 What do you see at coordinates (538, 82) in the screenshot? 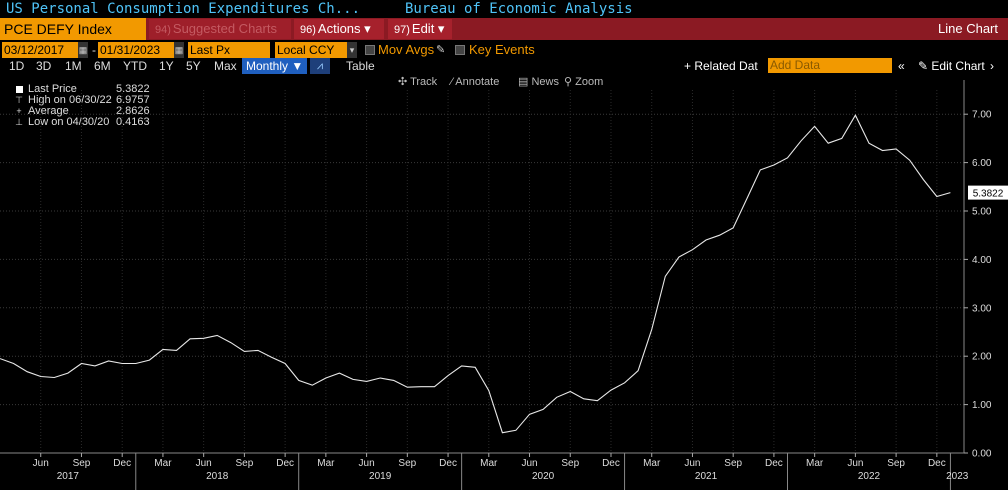
I see `news-tool: ▤ News` at bounding box center [538, 82].